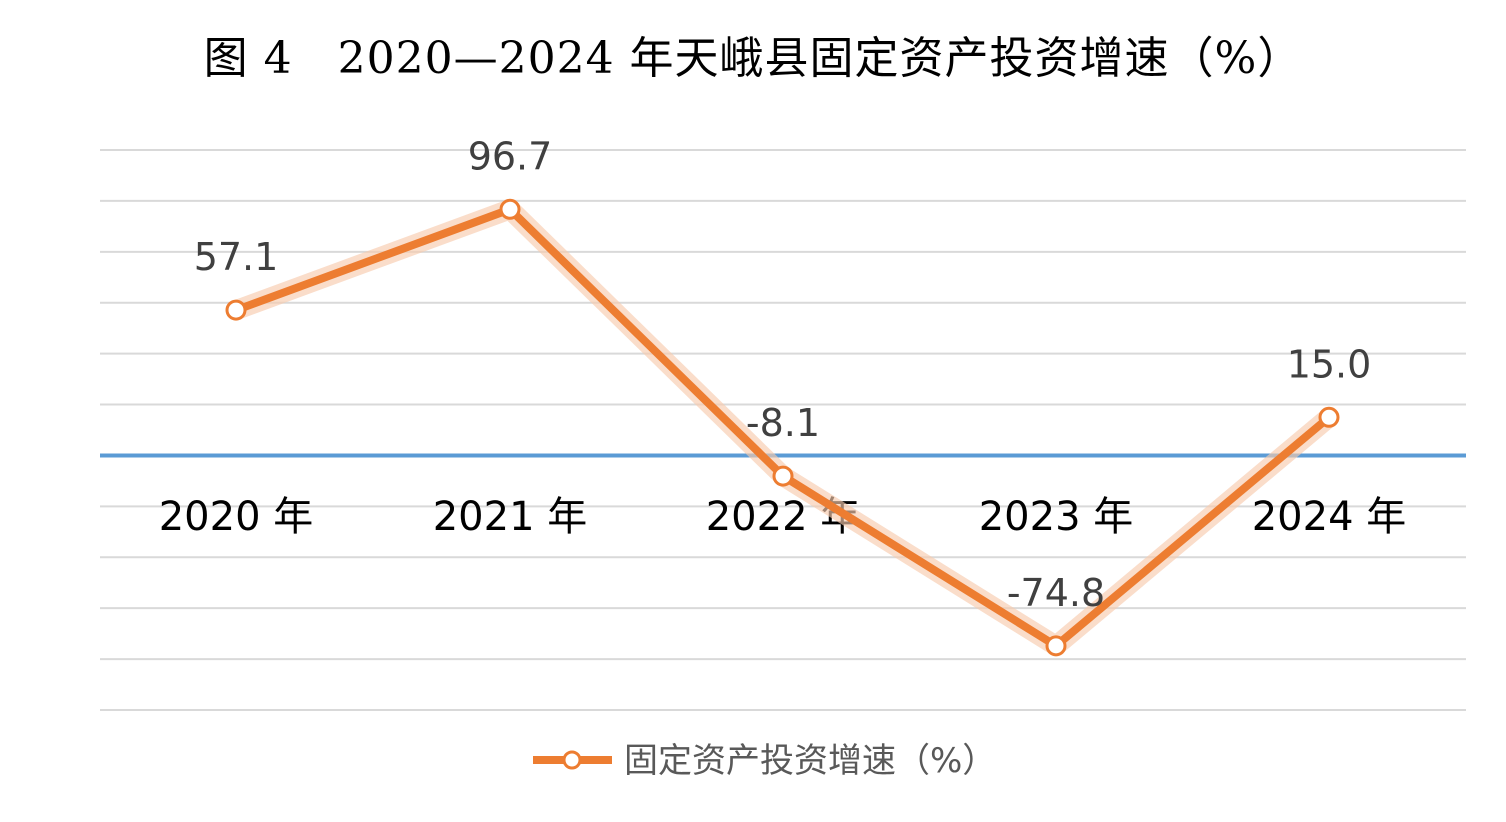  What do you see at coordinates (1329, 364) in the screenshot?
I see `data-label: 15.0` at bounding box center [1329, 364].